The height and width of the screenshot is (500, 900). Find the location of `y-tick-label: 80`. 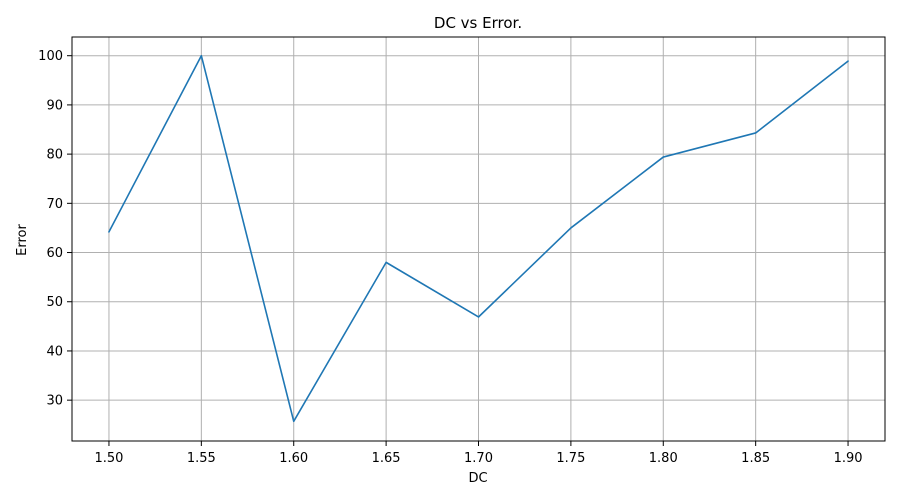

y-tick-label: 80 is located at coordinates (54, 155).